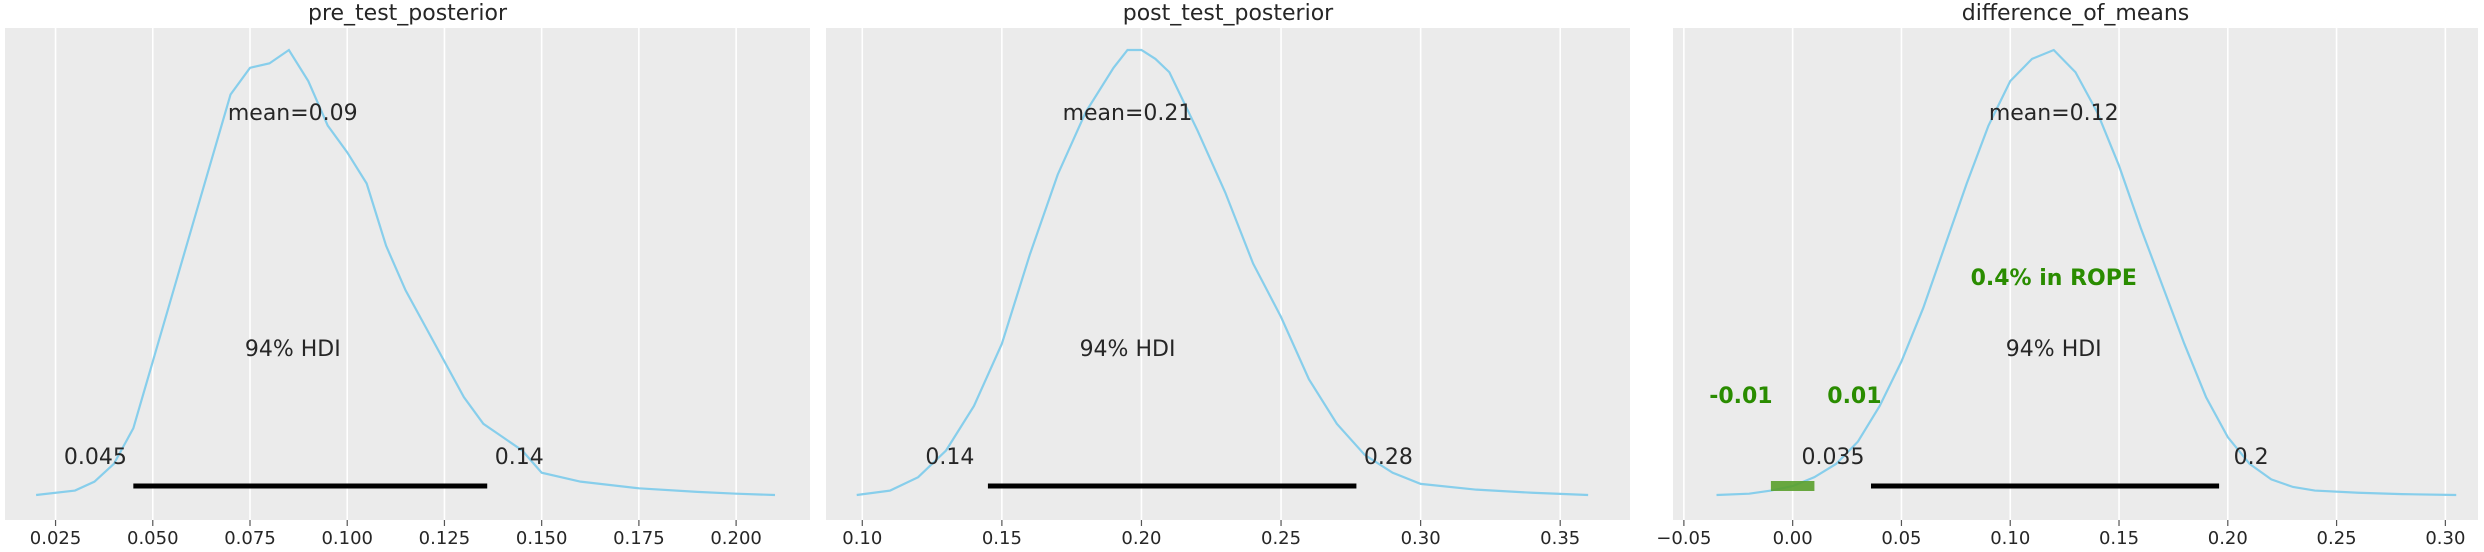  What do you see at coordinates (519, 457) in the screenshot?
I see `hdi-high-label: 0.14` at bounding box center [519, 457].